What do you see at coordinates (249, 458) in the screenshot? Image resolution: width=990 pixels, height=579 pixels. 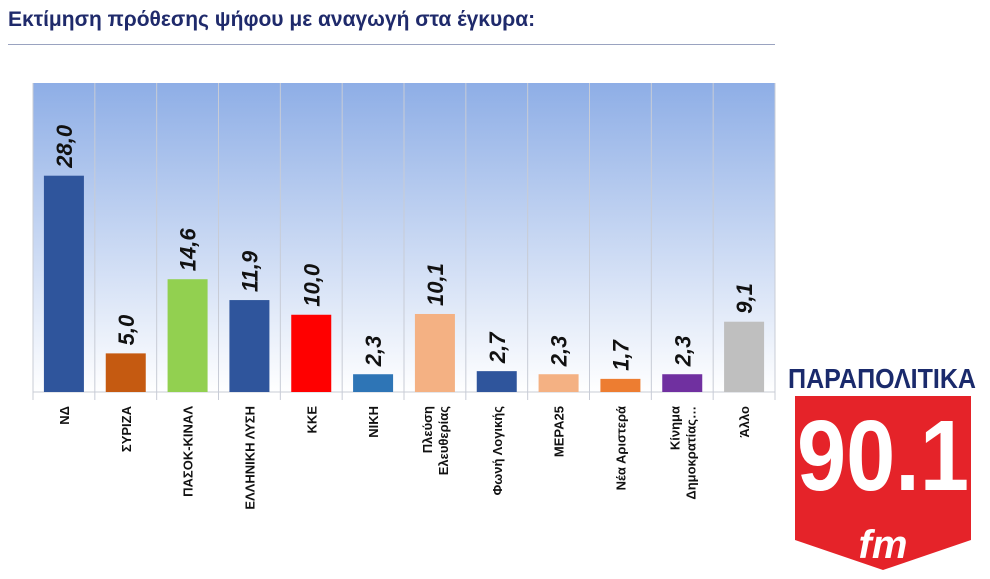 I see `x-tick-label: ΕΛΛΗΝΙΚΗ ΛΥΣΗ` at bounding box center [249, 458].